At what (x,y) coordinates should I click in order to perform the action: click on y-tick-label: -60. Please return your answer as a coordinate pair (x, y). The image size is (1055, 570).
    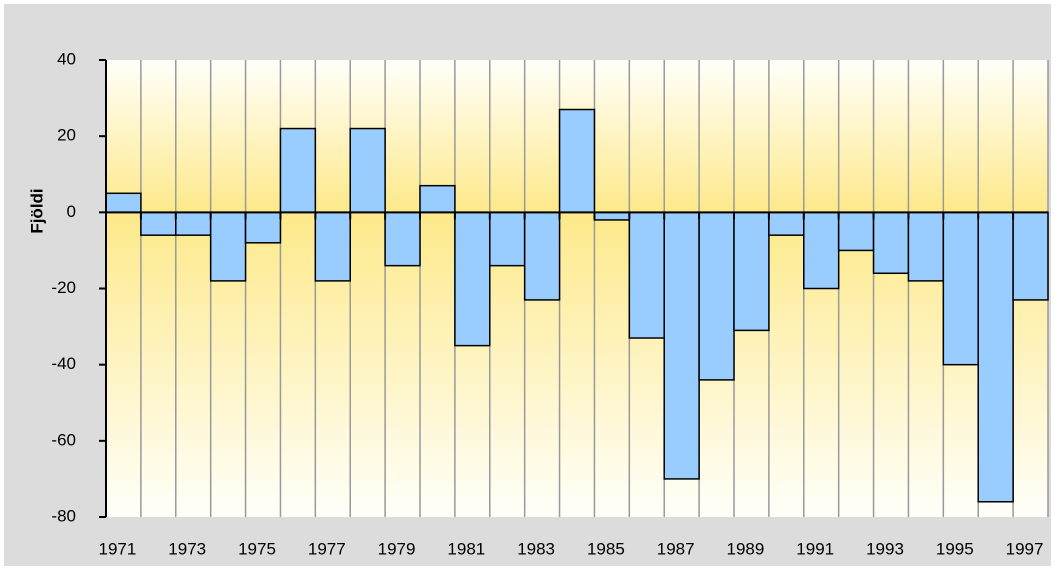
    Looking at the image, I should click on (63, 439).